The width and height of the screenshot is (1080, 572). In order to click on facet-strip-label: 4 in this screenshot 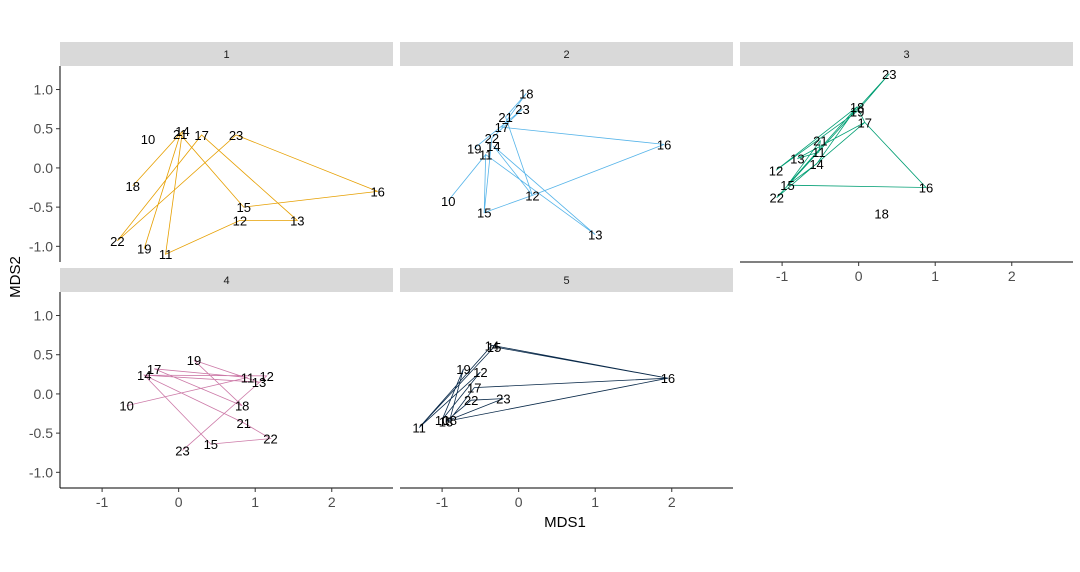, I will do `click(226, 281)`.